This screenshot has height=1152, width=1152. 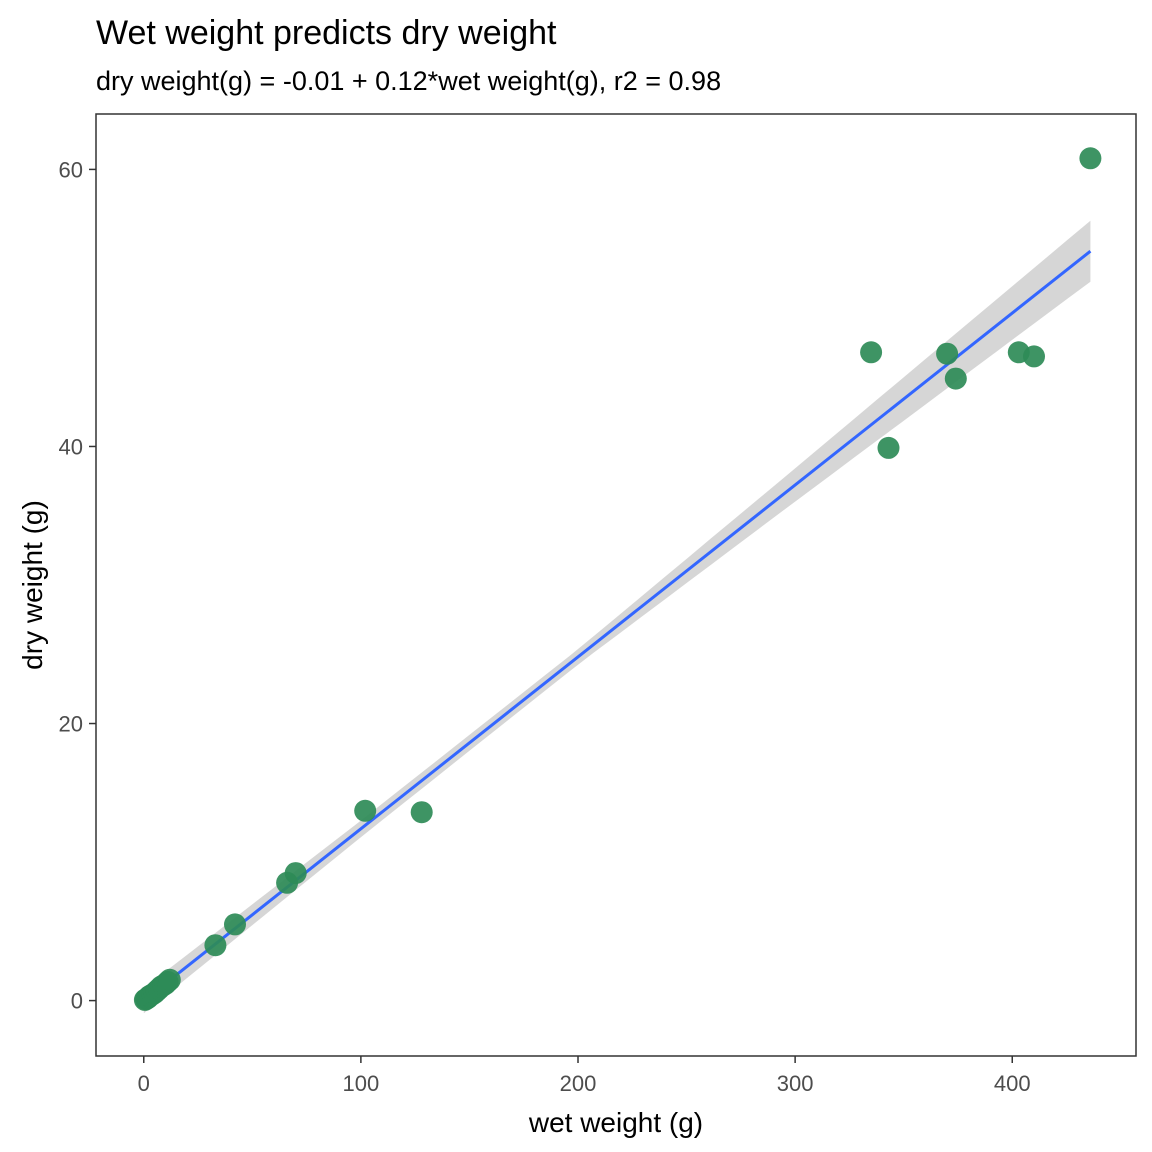 What do you see at coordinates (77, 585) in the screenshot?
I see `y-axis-ticks: 0 20 40 60` at bounding box center [77, 585].